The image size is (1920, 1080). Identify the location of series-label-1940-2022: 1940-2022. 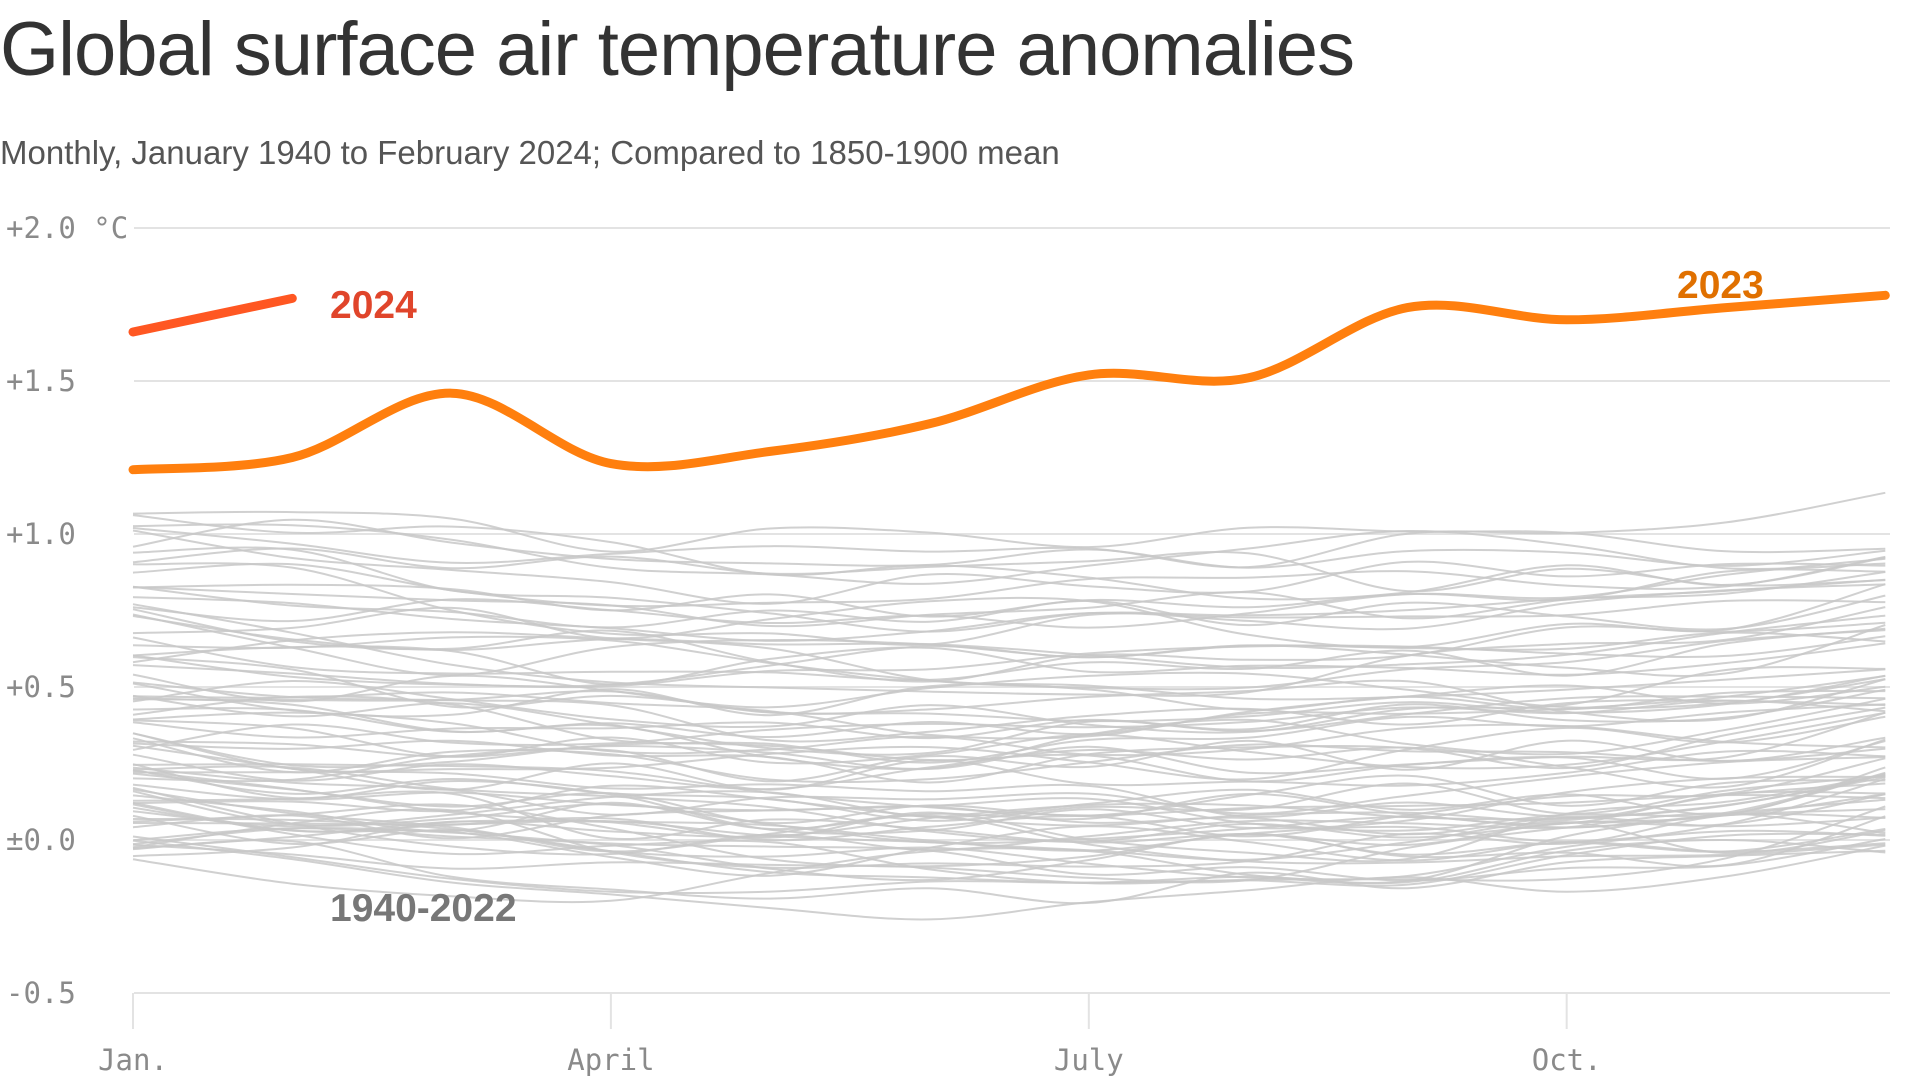
(423, 908).